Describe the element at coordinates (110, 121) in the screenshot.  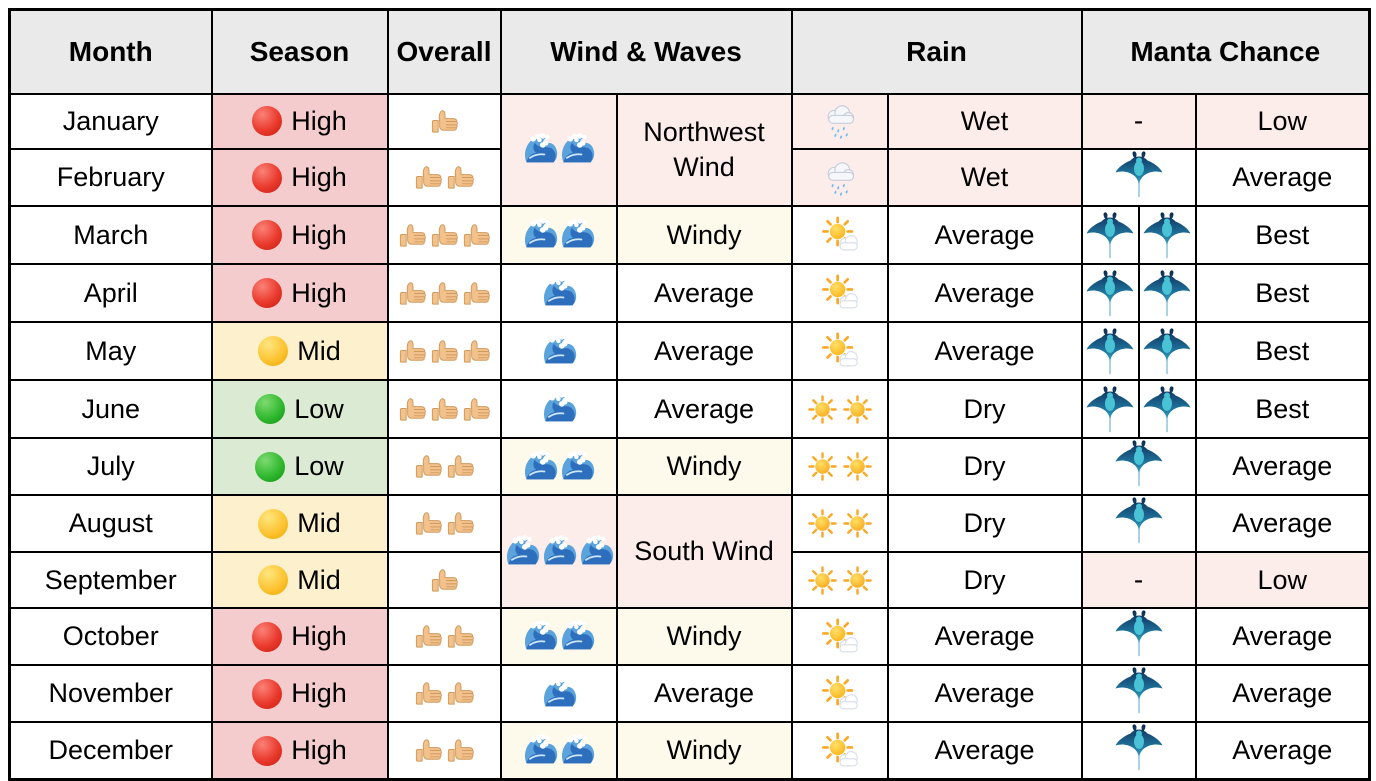
I see `month-cell: January` at that location.